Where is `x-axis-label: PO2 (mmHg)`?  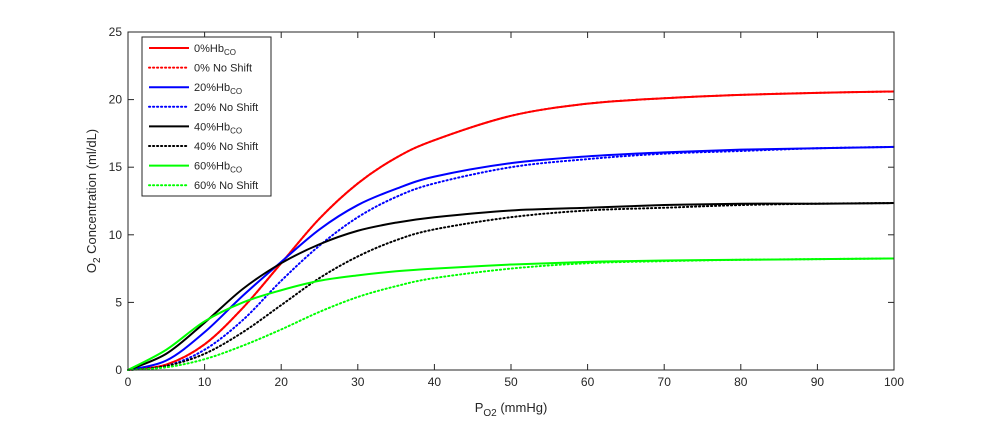 x-axis-label: PO2 (mmHg) is located at coordinates (511, 409).